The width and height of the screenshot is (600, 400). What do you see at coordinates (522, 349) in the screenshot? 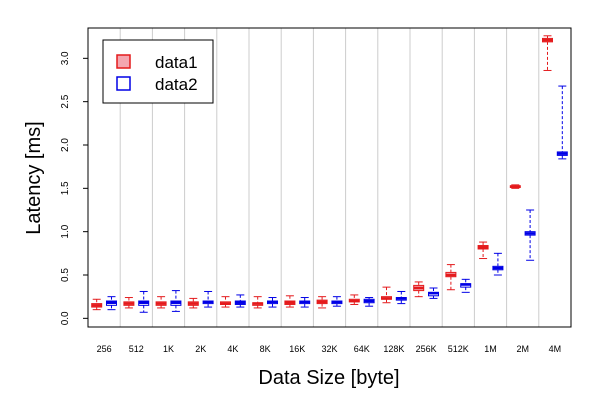
I see `x-tick-label: 2M` at bounding box center [522, 349].